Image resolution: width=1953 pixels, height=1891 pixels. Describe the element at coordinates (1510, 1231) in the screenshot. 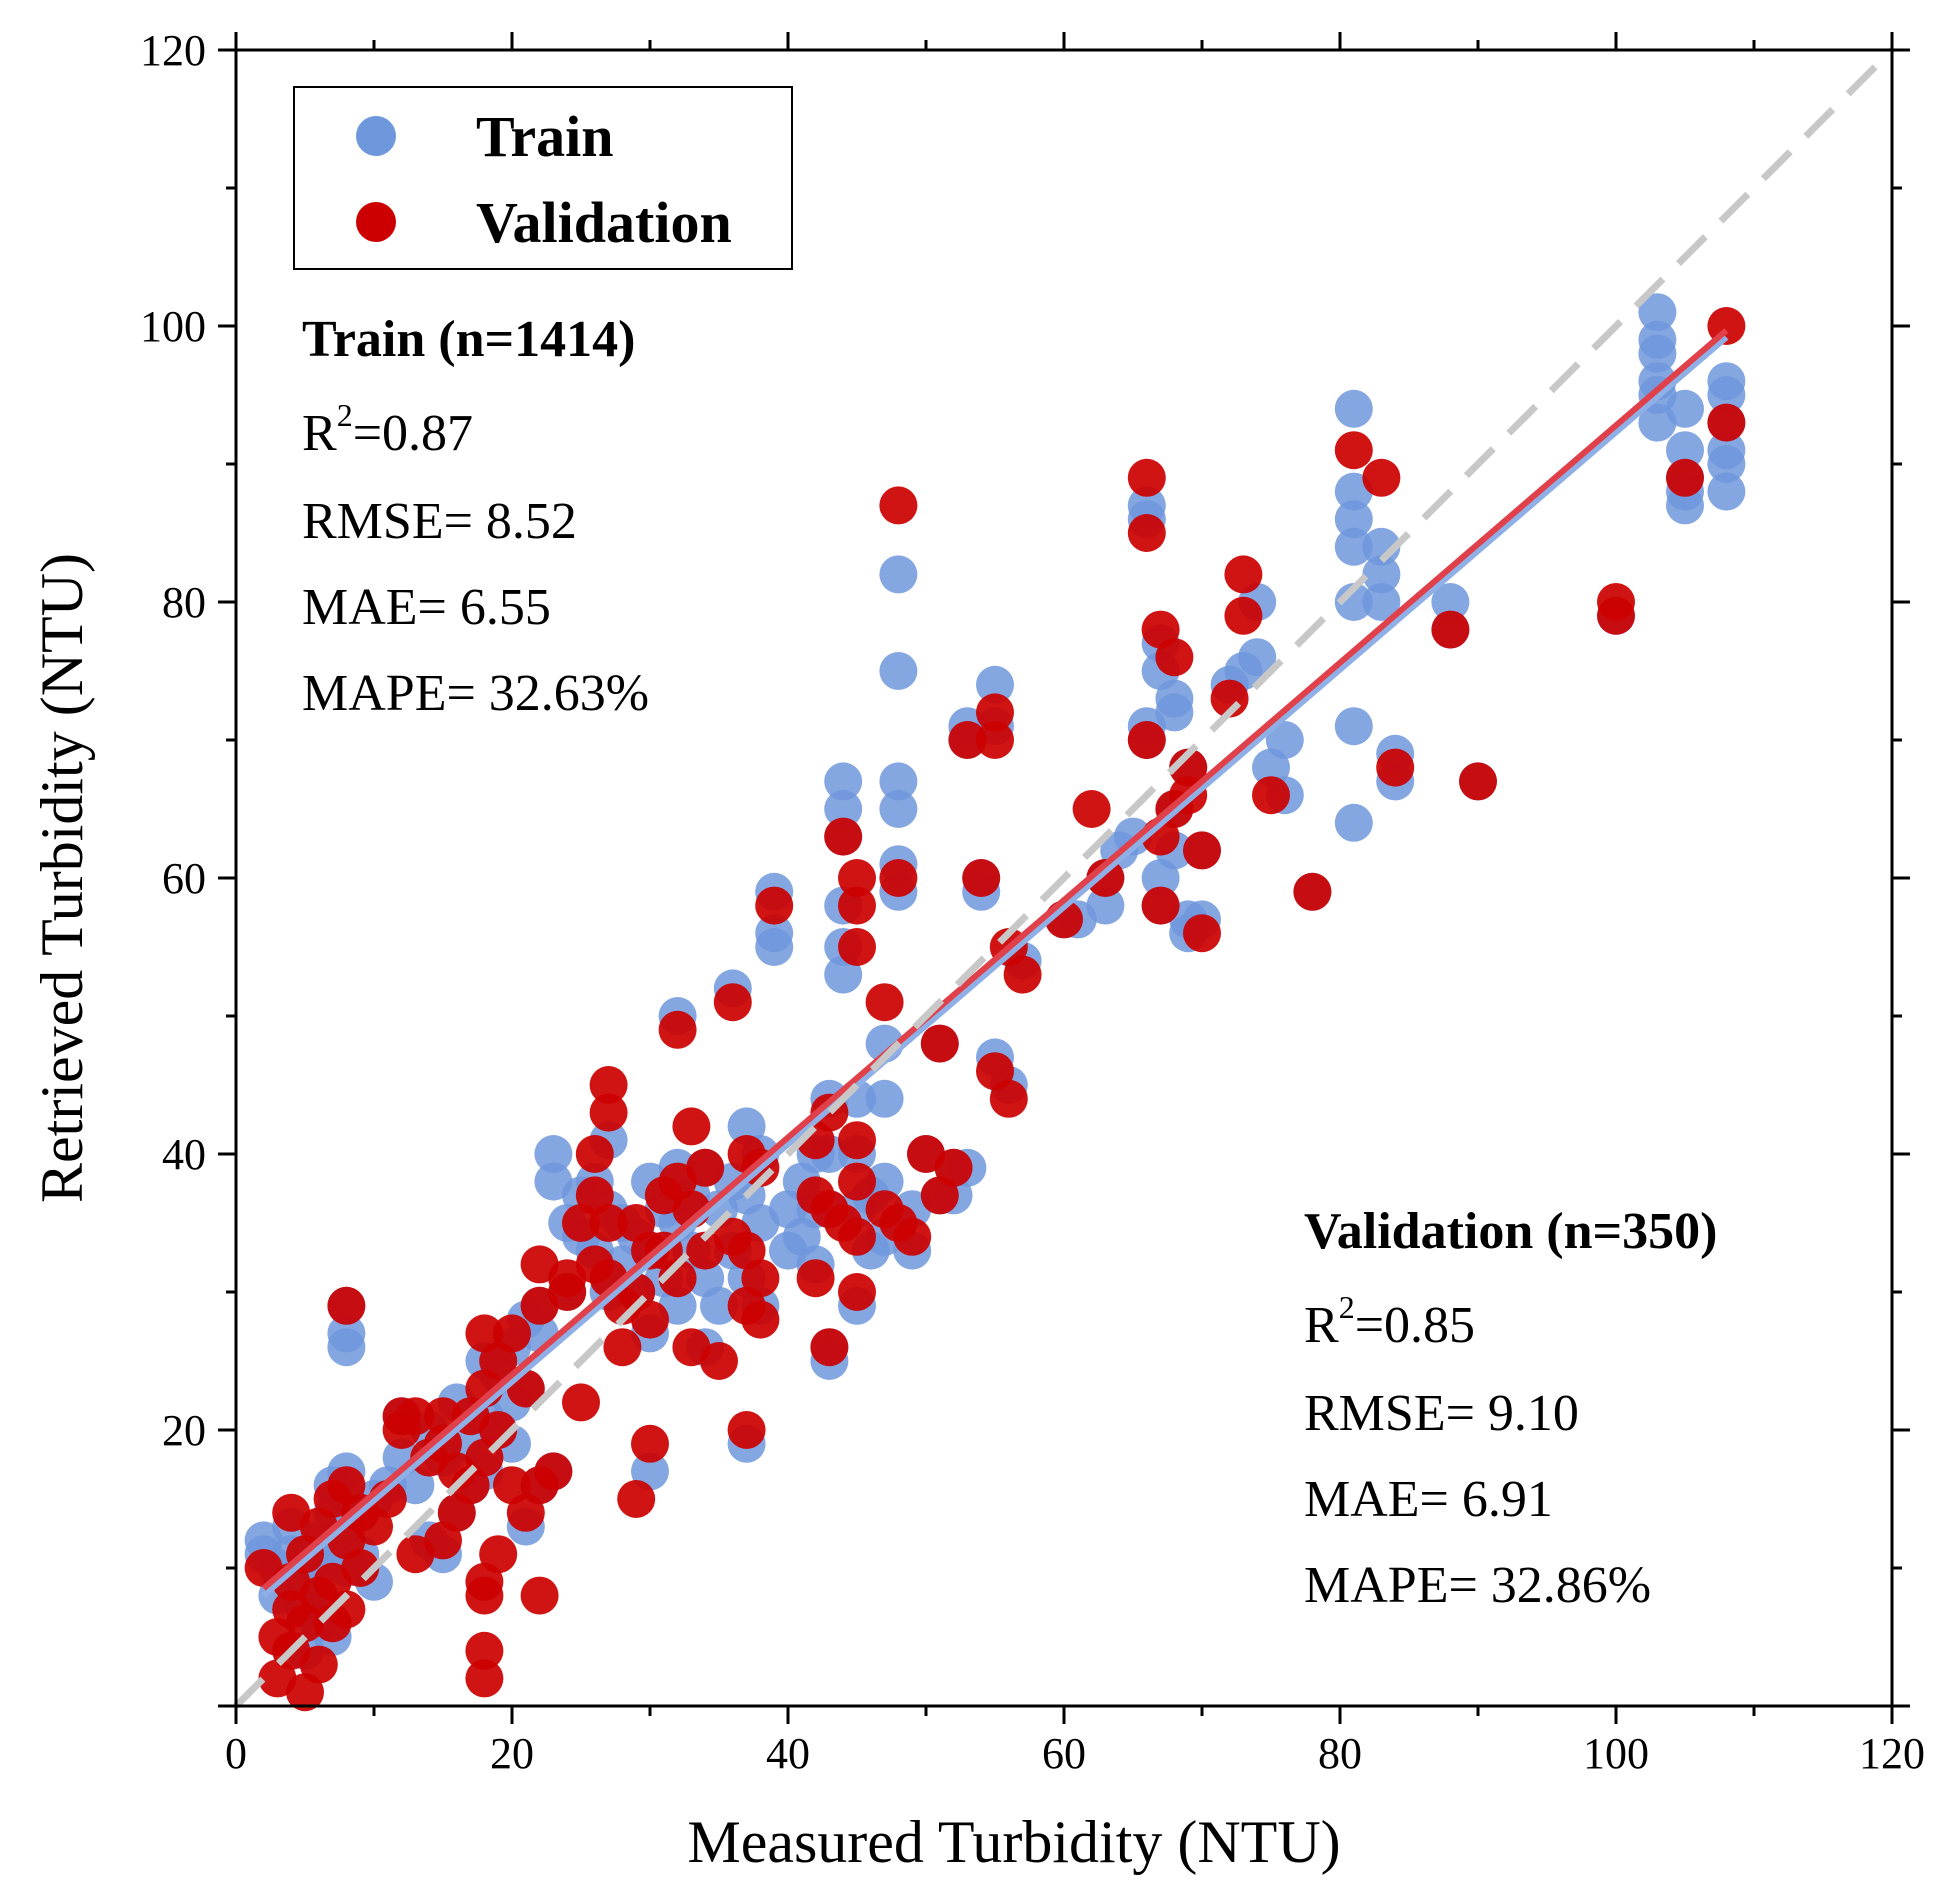

I see `validation-stats-title: Validation (n=350)` at that location.